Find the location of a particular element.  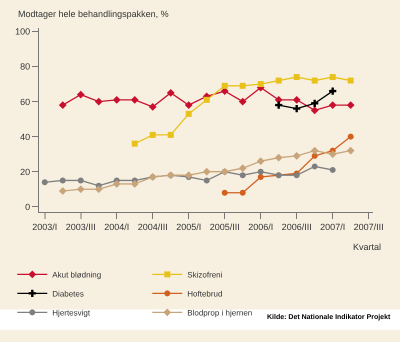

y-axis-title: Modtager hele behandlingspakken, % is located at coordinates (93, 14).